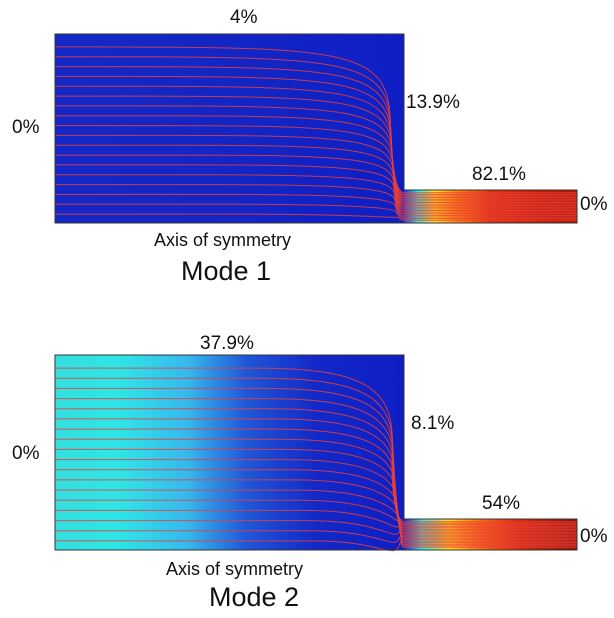 This screenshot has width=614, height=618. Describe the element at coordinates (227, 343) in the screenshot. I see `mode-2-top-flux-label: 37.9%` at that location.